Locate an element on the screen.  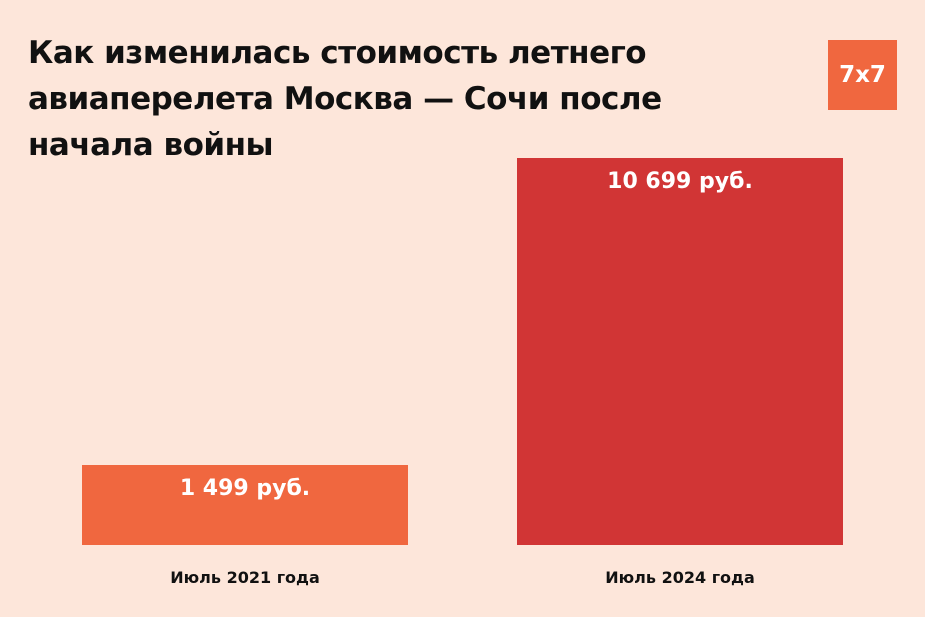
data-label: 1 499 руб. is located at coordinates (245, 488).